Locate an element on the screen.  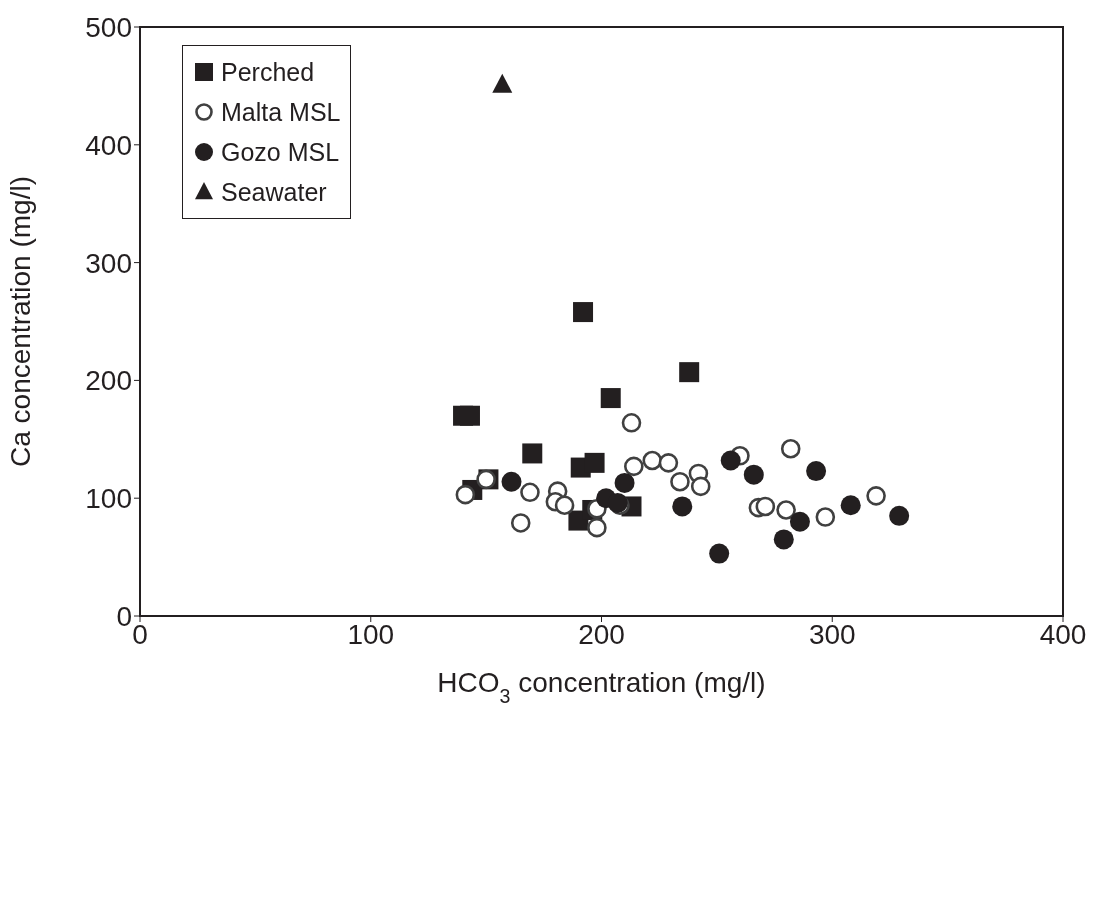
legend-label: Gozo MSL is located at coordinates (280, 152).